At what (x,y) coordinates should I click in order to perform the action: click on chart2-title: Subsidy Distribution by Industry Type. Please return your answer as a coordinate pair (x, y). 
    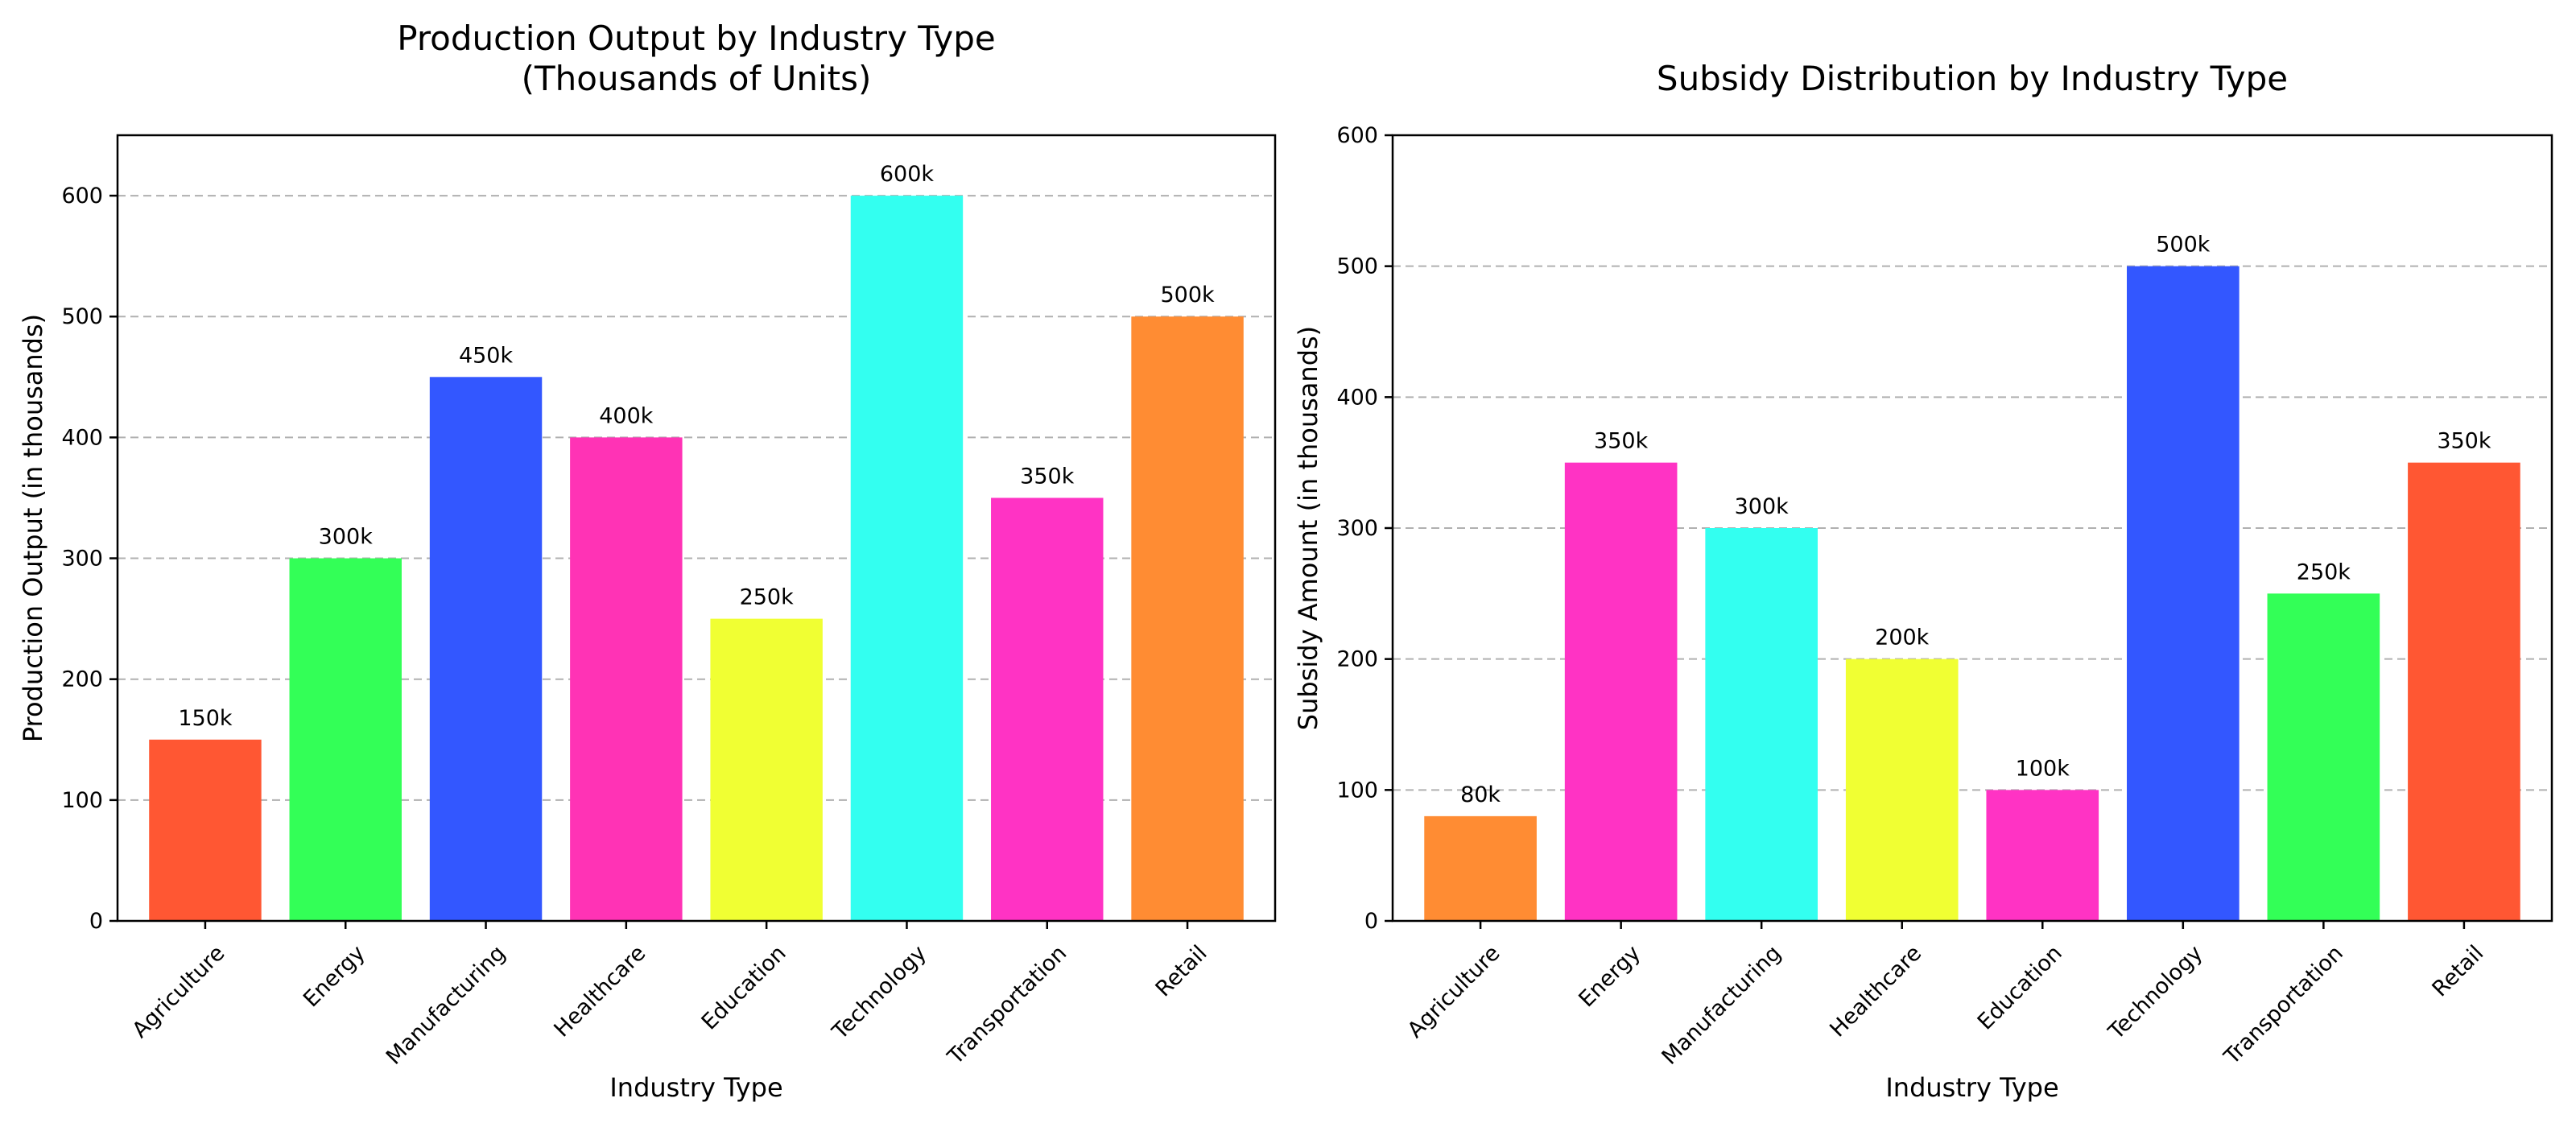
    Looking at the image, I should click on (1972, 78).